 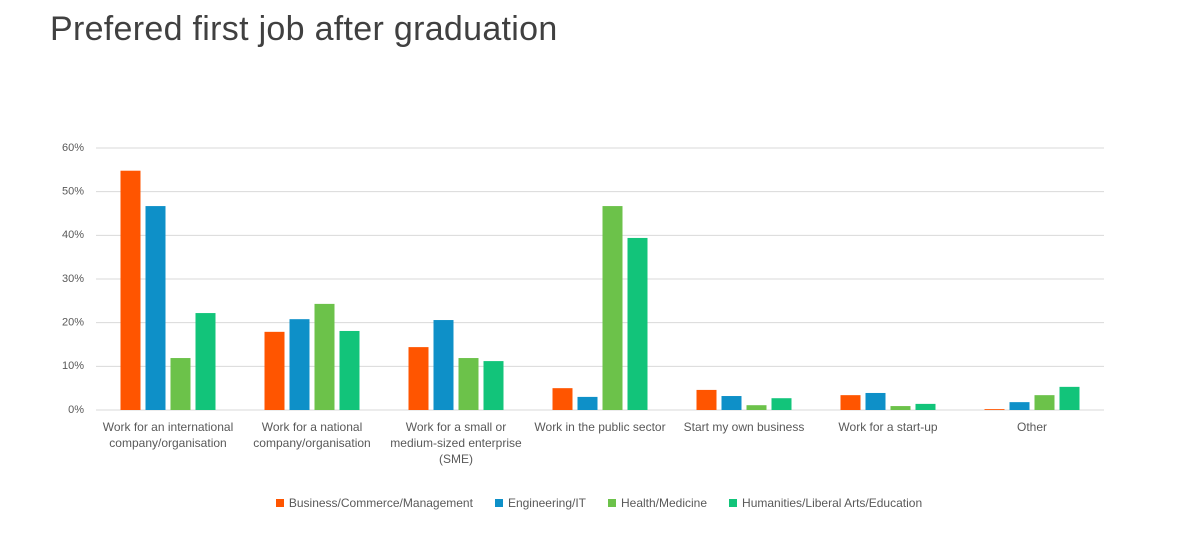 What do you see at coordinates (832, 503) in the screenshot?
I see `legend-label: Humanities/Liberal Arts/Education` at bounding box center [832, 503].